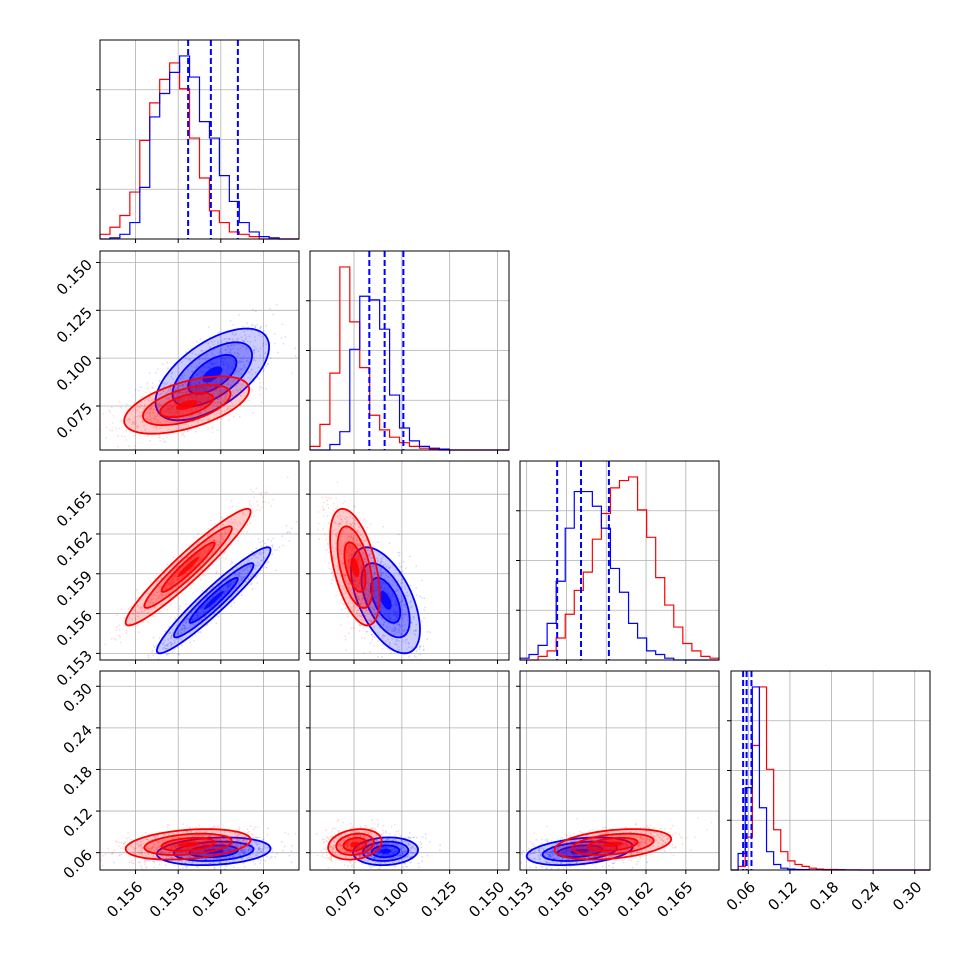 The image size is (970, 975). I want to click on joint-plot-area, so click(199, 771).